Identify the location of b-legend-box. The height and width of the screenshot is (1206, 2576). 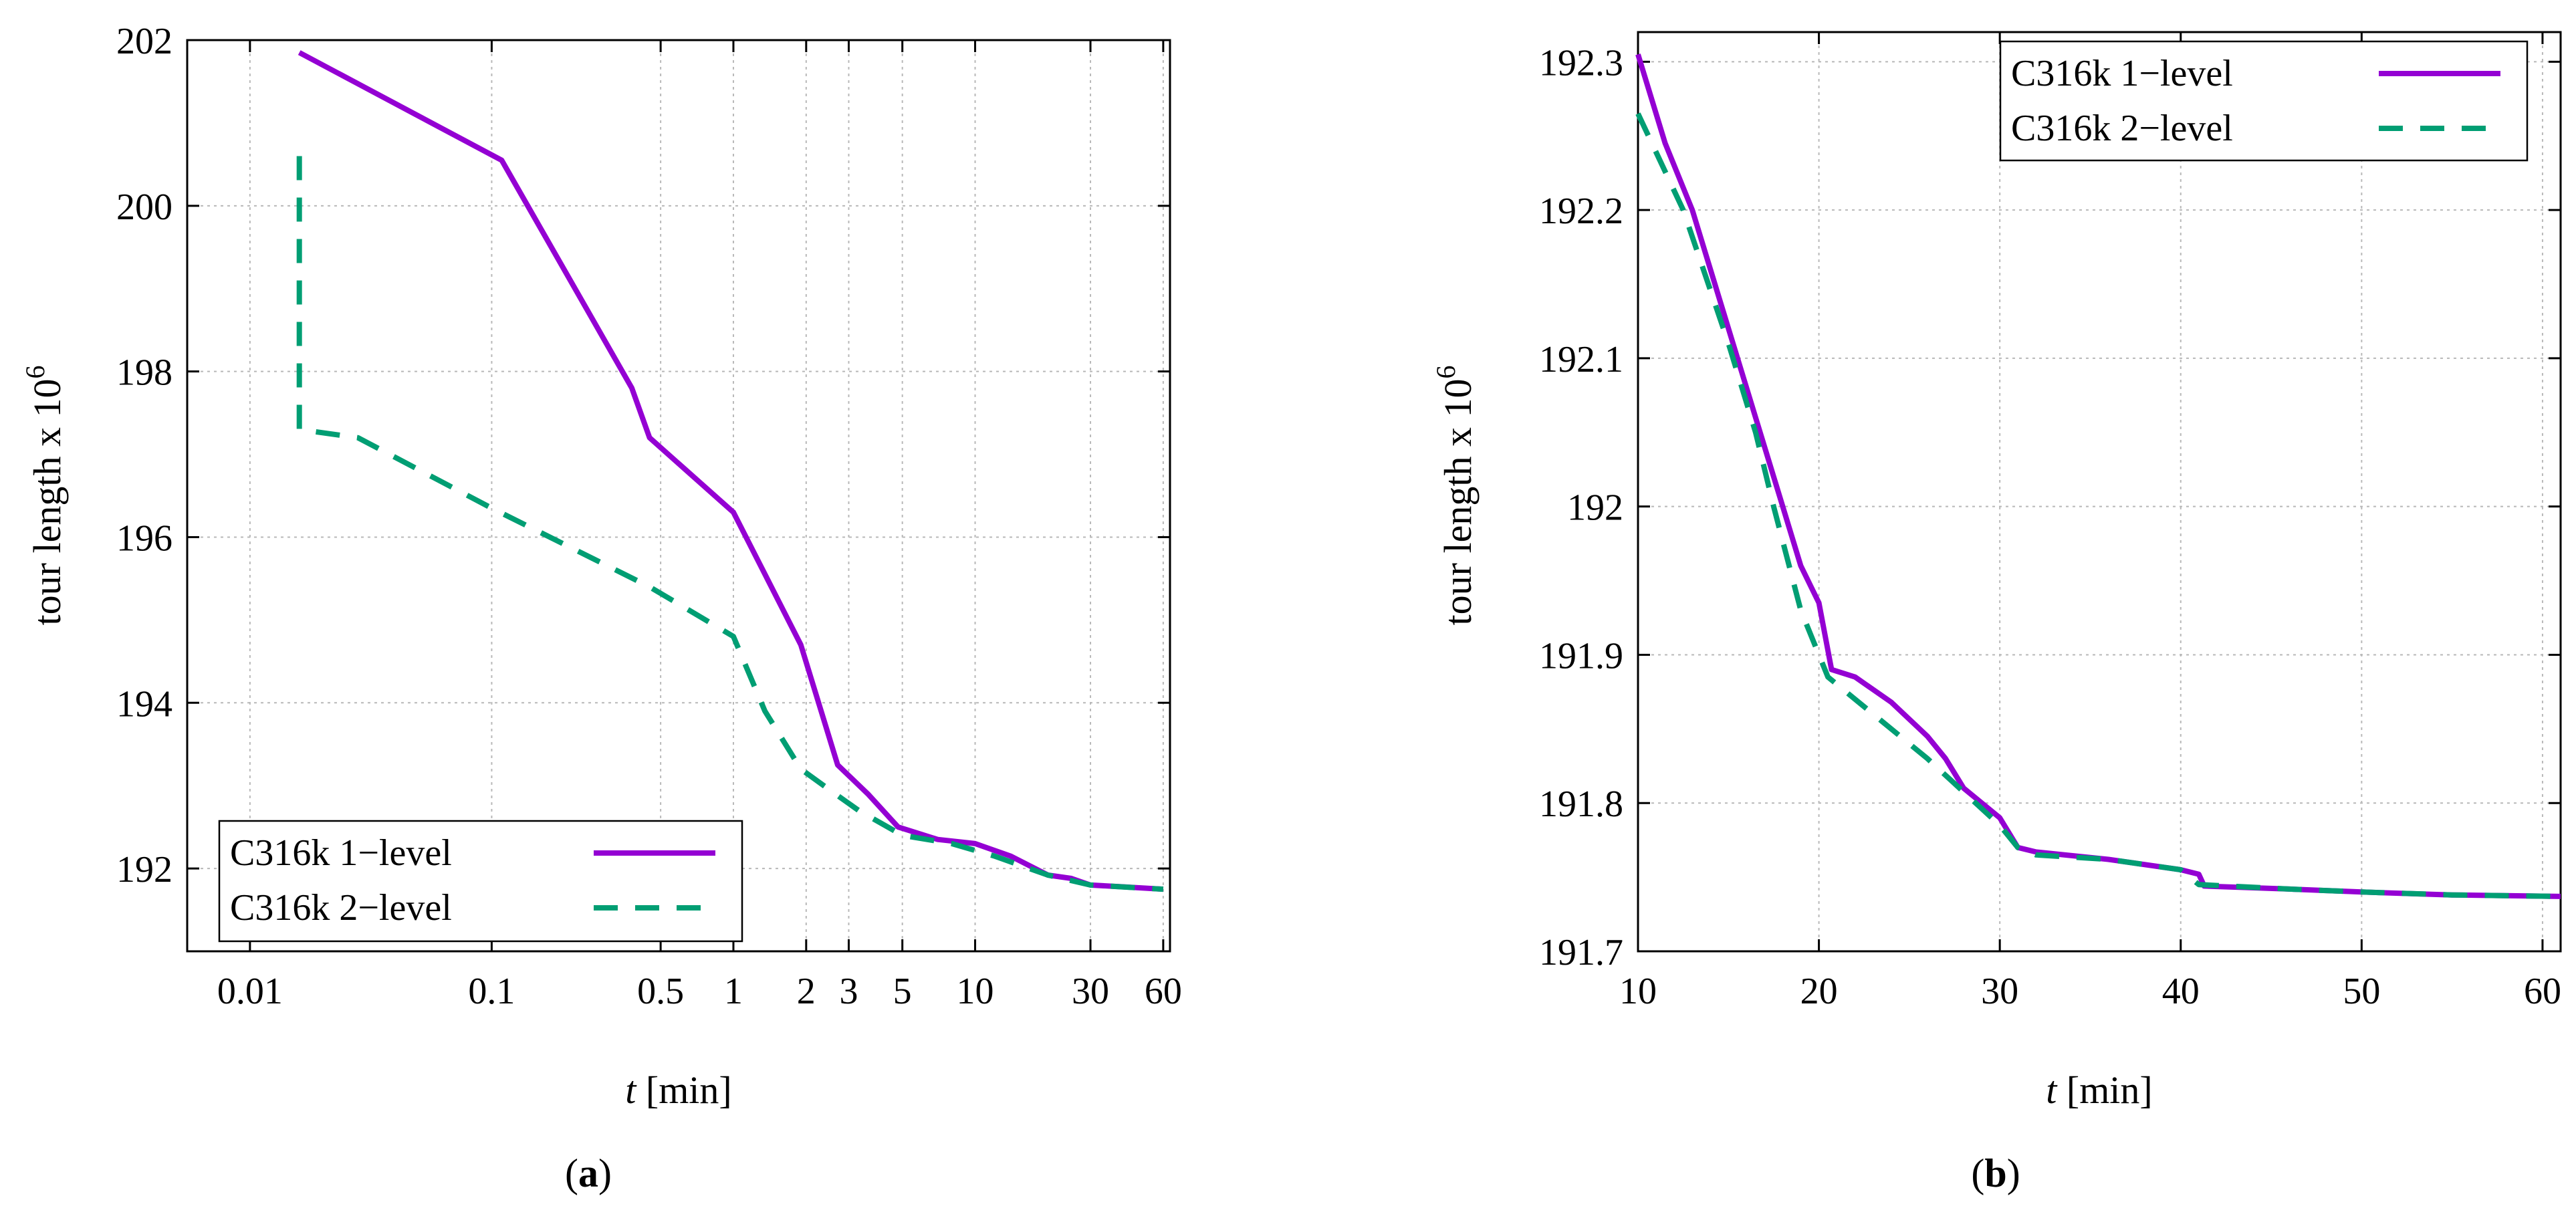
(2264, 101).